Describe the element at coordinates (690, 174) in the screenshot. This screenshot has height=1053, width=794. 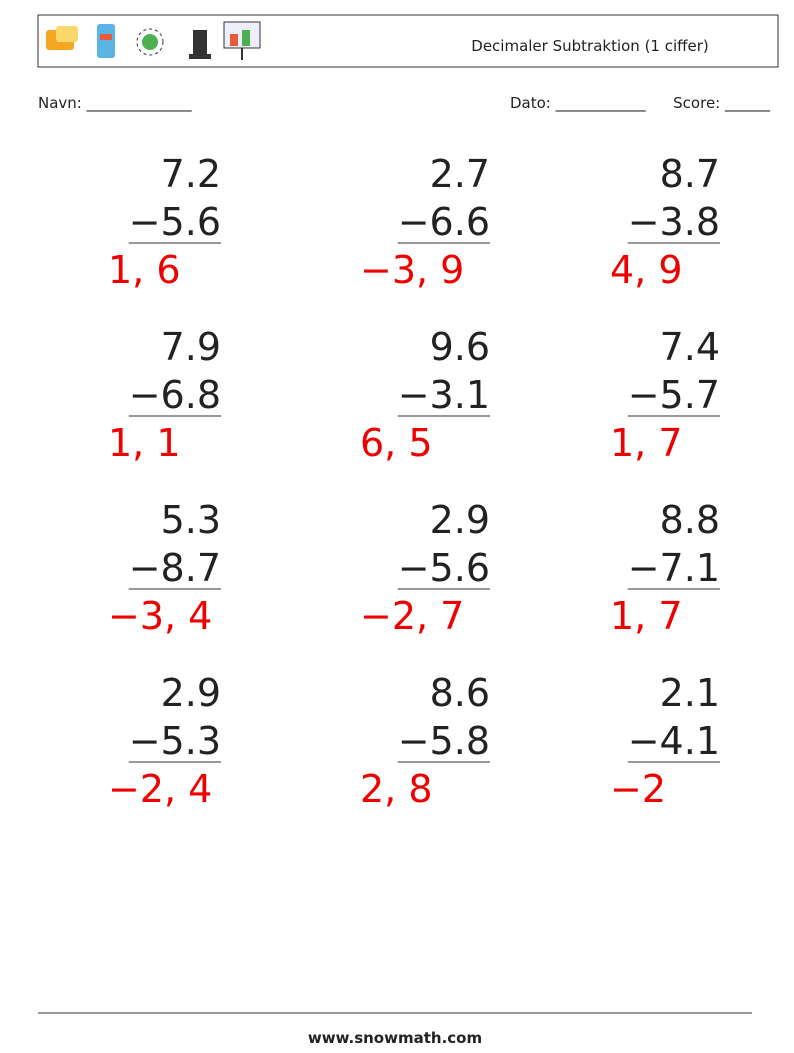
I see `minuend: 8.7` at that location.